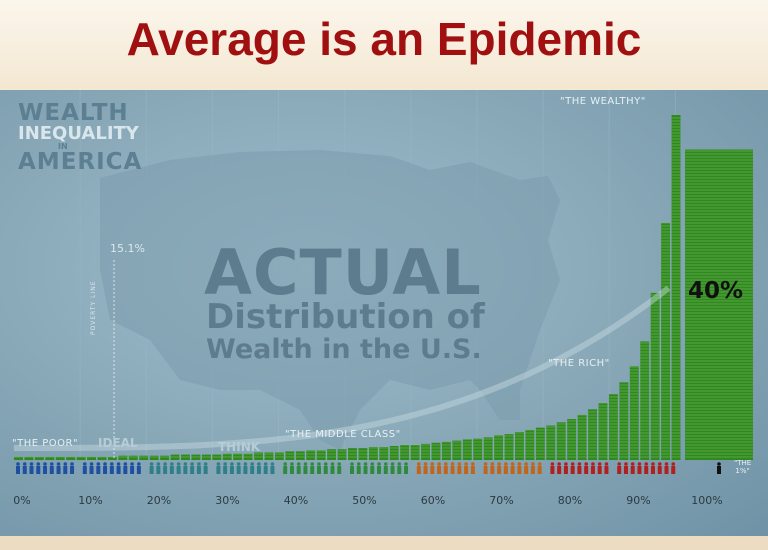 The height and width of the screenshot is (550, 768). I want to click on one-percent-line2: 1%", so click(742, 470).